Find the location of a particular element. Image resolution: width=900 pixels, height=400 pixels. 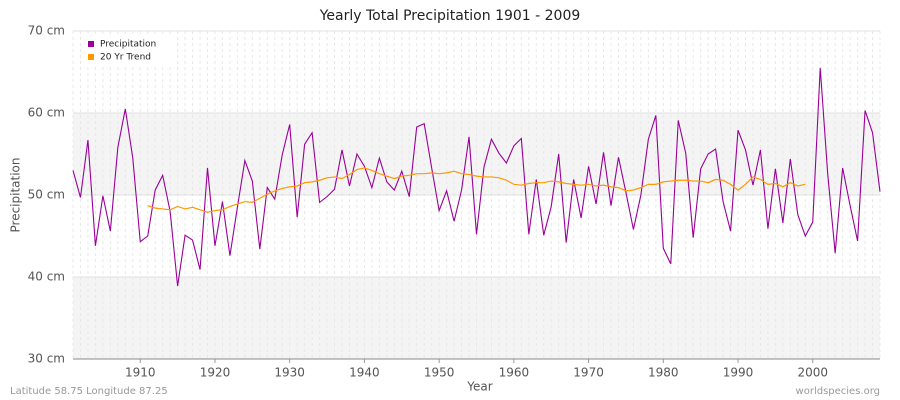

y-tick-label: 30 cm is located at coordinates (46, 359).